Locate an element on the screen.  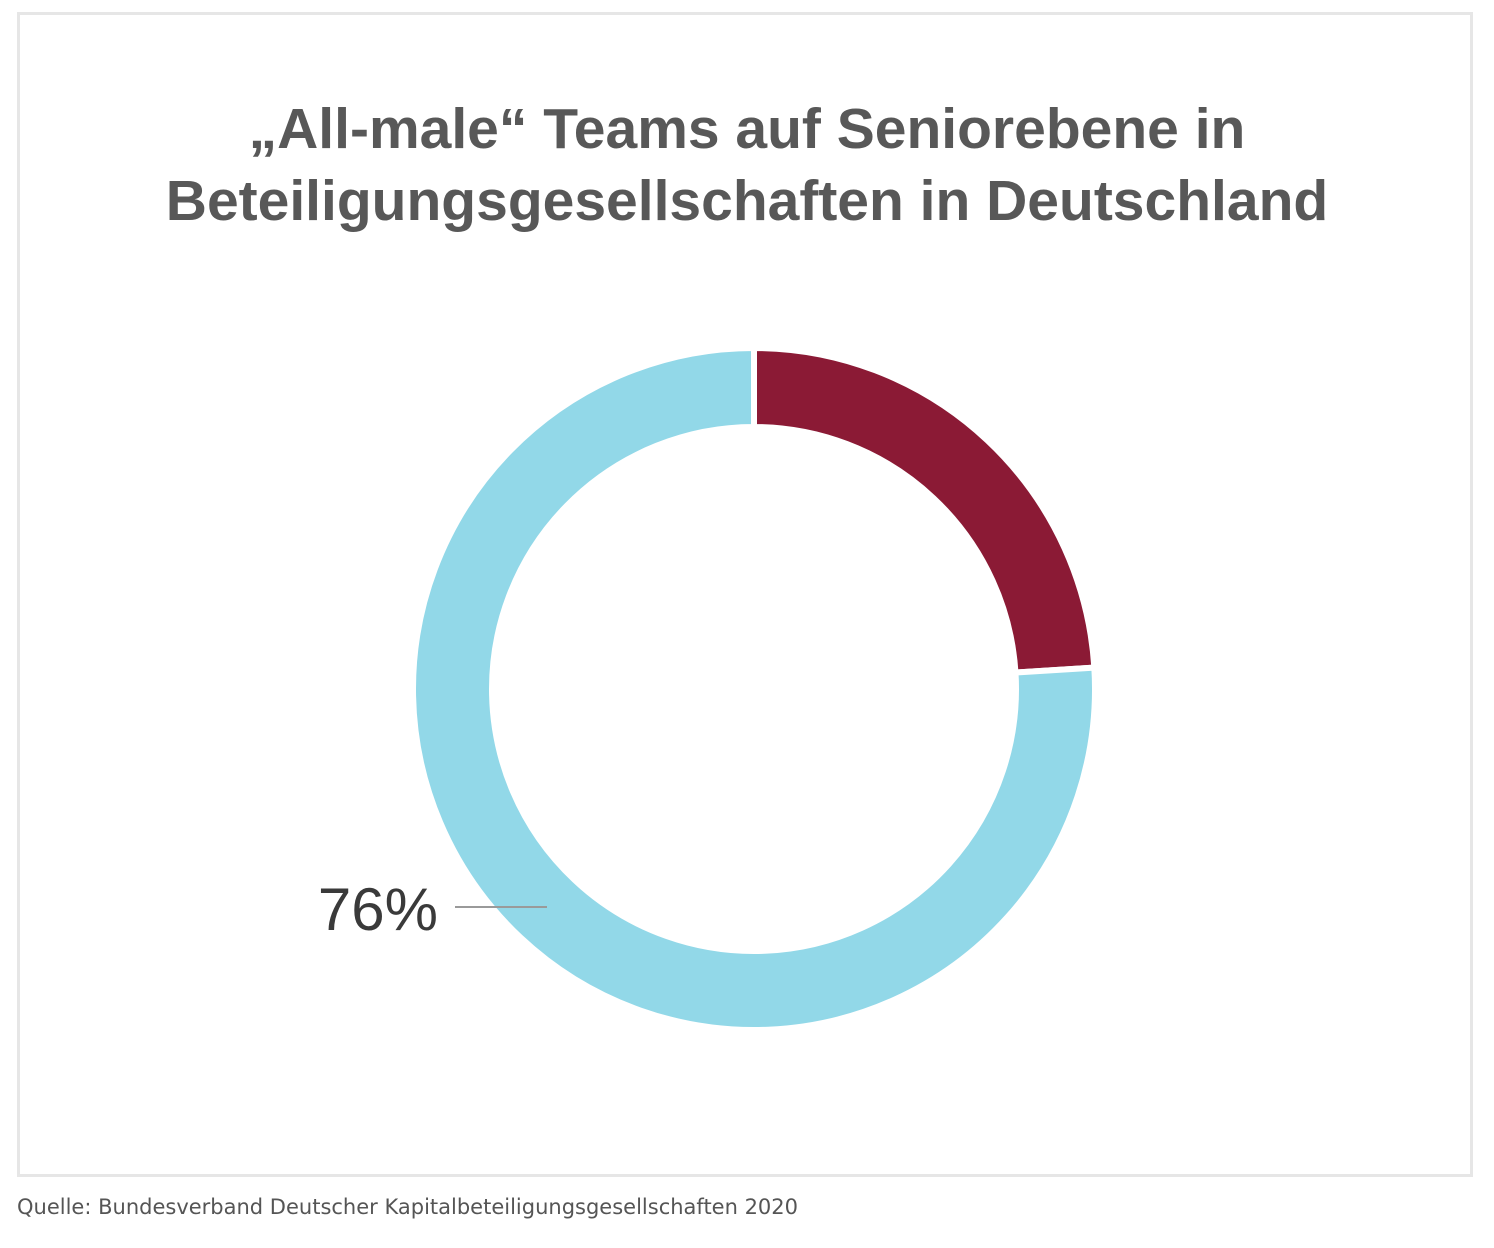
donut-slice-1-label: 76% is located at coordinates (378, 909).